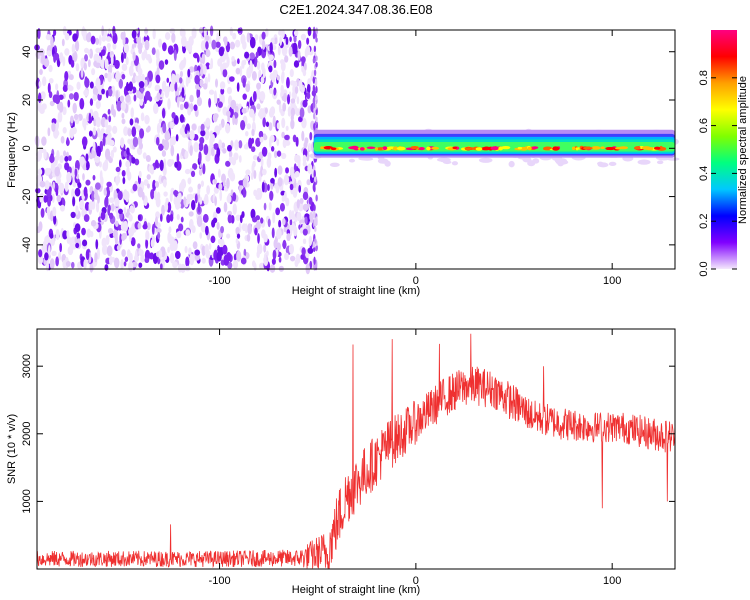 This screenshot has width=750, height=600. What do you see at coordinates (724, 149) in the screenshot?
I see `colorbar-gradient` at bounding box center [724, 149].